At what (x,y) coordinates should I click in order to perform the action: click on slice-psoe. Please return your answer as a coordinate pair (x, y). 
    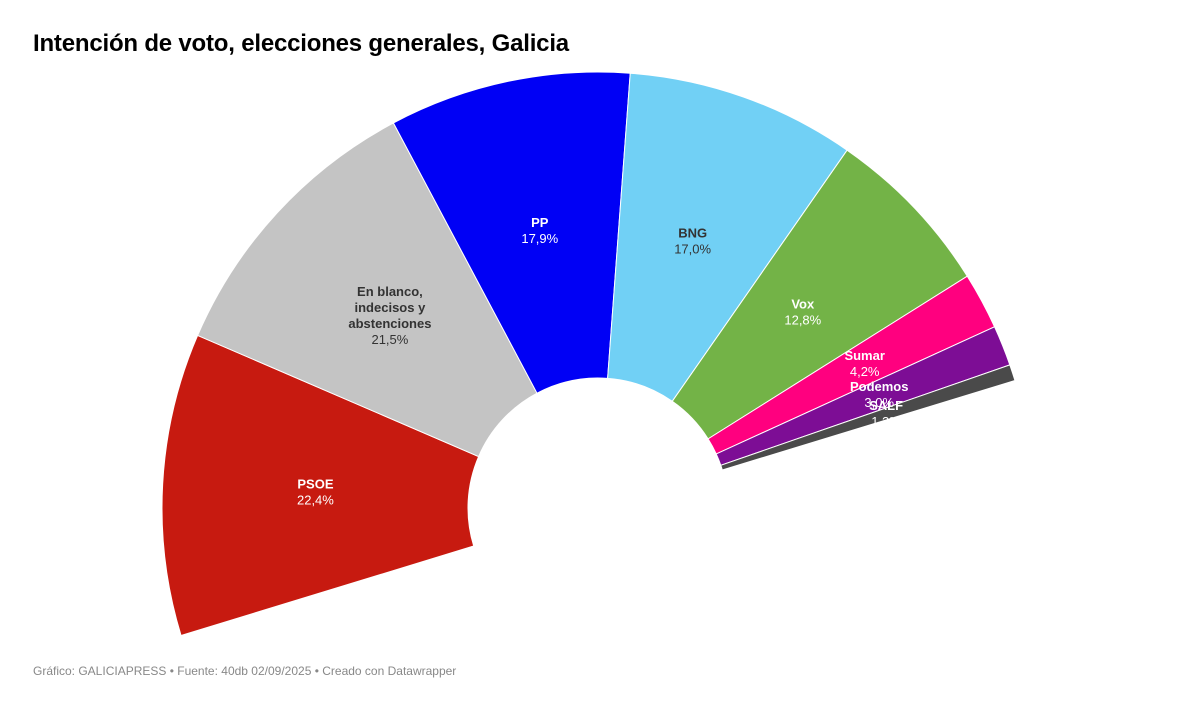
    Looking at the image, I should click on (320, 485).